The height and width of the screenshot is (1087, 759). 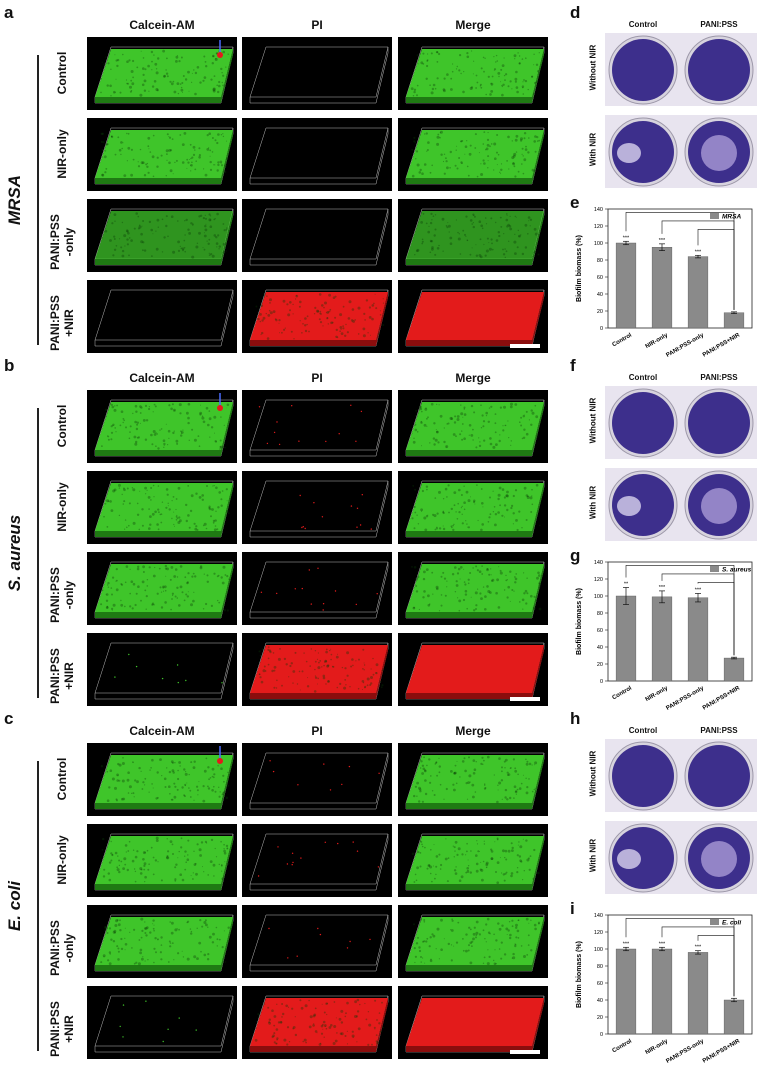 I want to click on dish-column-header: PANI:PSS, so click(x=719, y=24).